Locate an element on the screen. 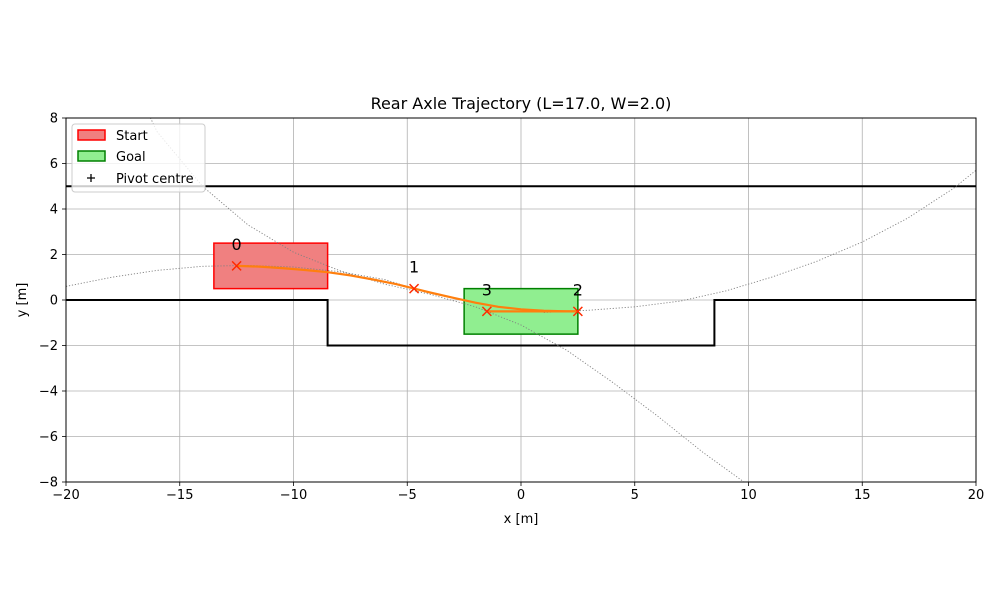 This screenshot has height=600, width=1000. x-tick-label: −15 is located at coordinates (179, 495).